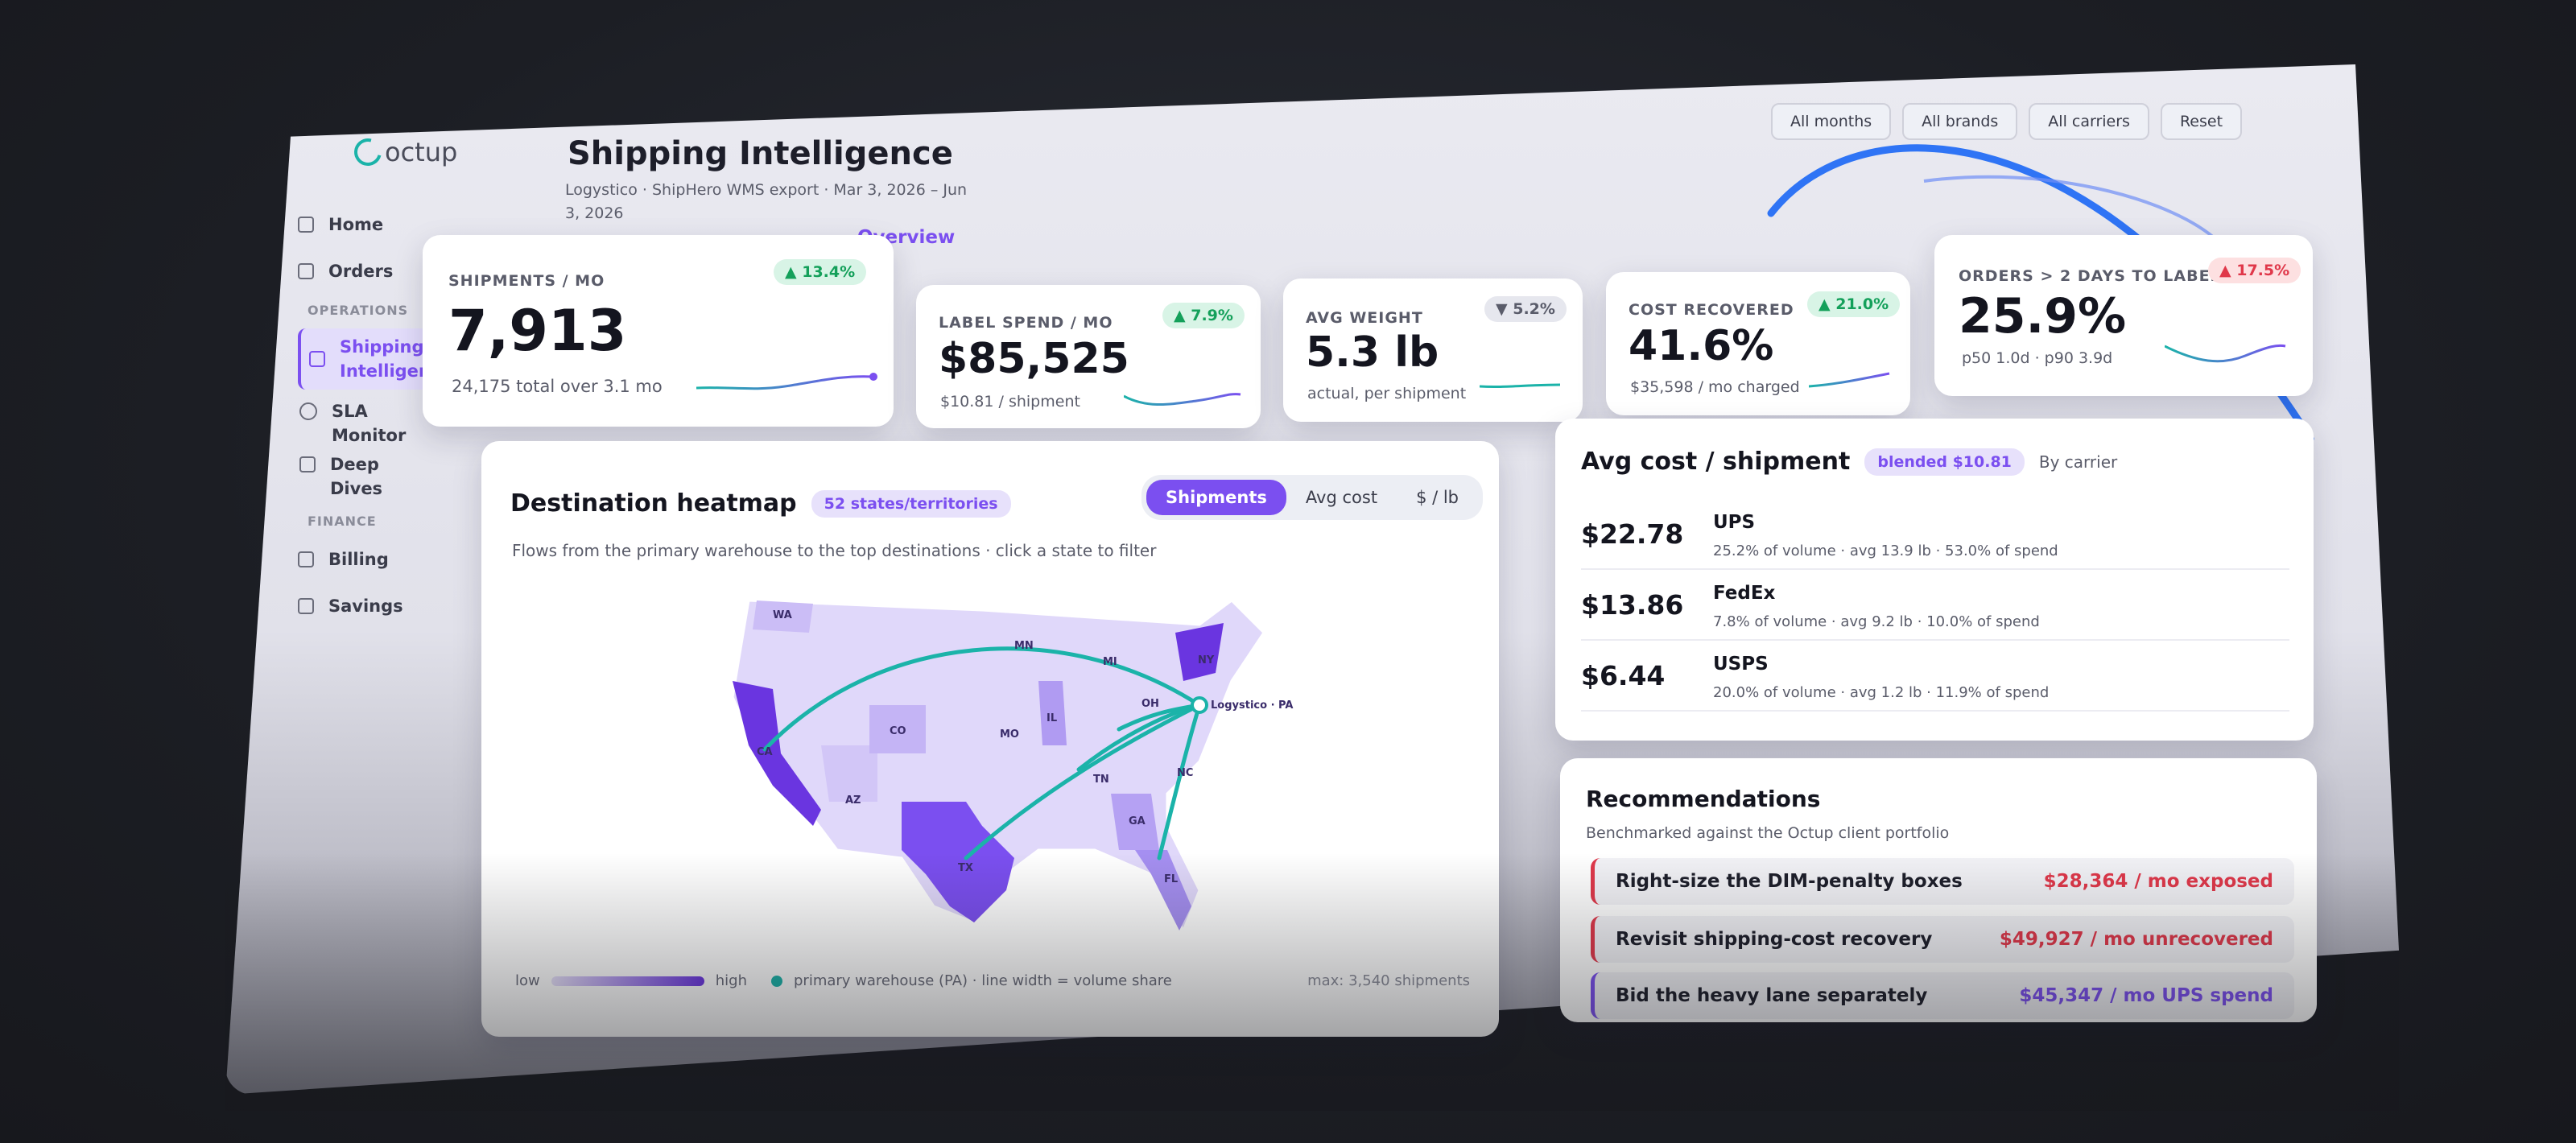 This screenshot has height=1143, width=2576. What do you see at coordinates (1199, 705) in the screenshot?
I see `warehouse-marker` at bounding box center [1199, 705].